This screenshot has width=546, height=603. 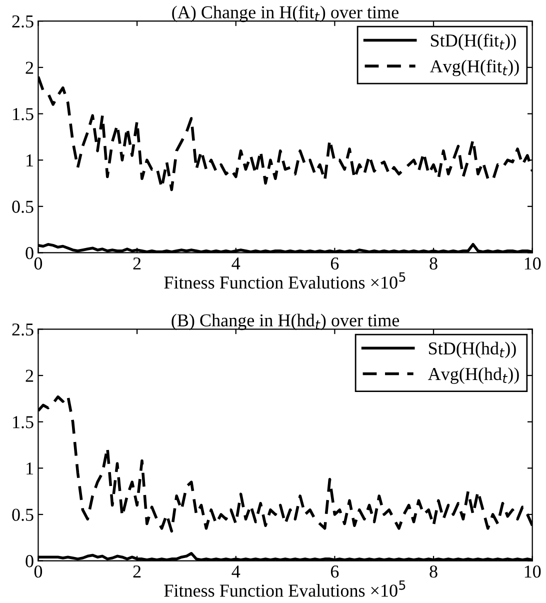 What do you see at coordinates (474, 68) in the screenshot?
I see `legend-label: Avg(H(fit$_{t}$))` at bounding box center [474, 68].